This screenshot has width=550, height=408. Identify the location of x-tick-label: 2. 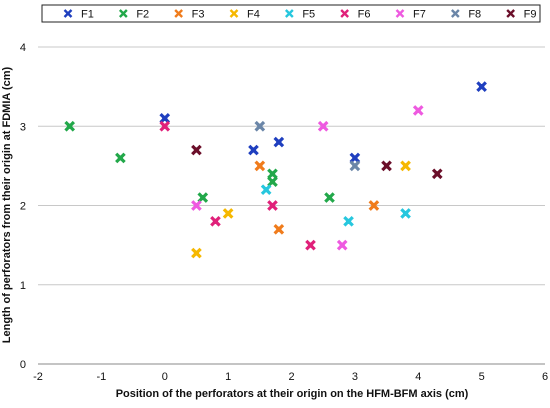
(291, 377).